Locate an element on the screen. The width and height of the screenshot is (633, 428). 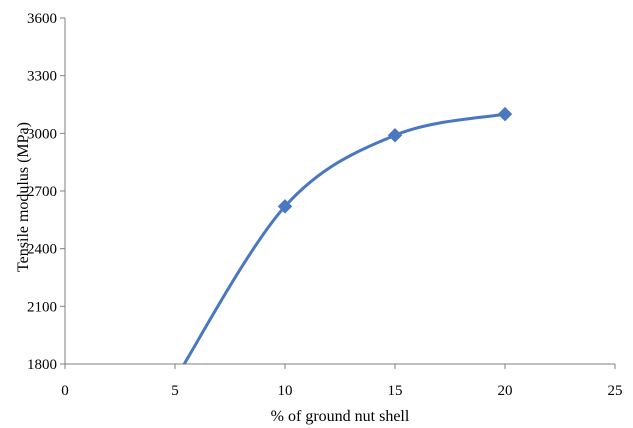
x-tick-label: 15 is located at coordinates (395, 391).